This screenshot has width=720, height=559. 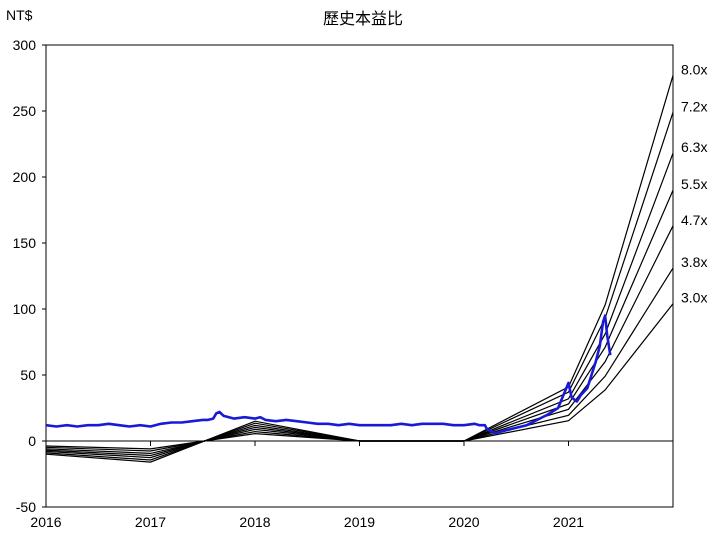 I want to click on x-tick-label: 2020, so click(x=463, y=522).